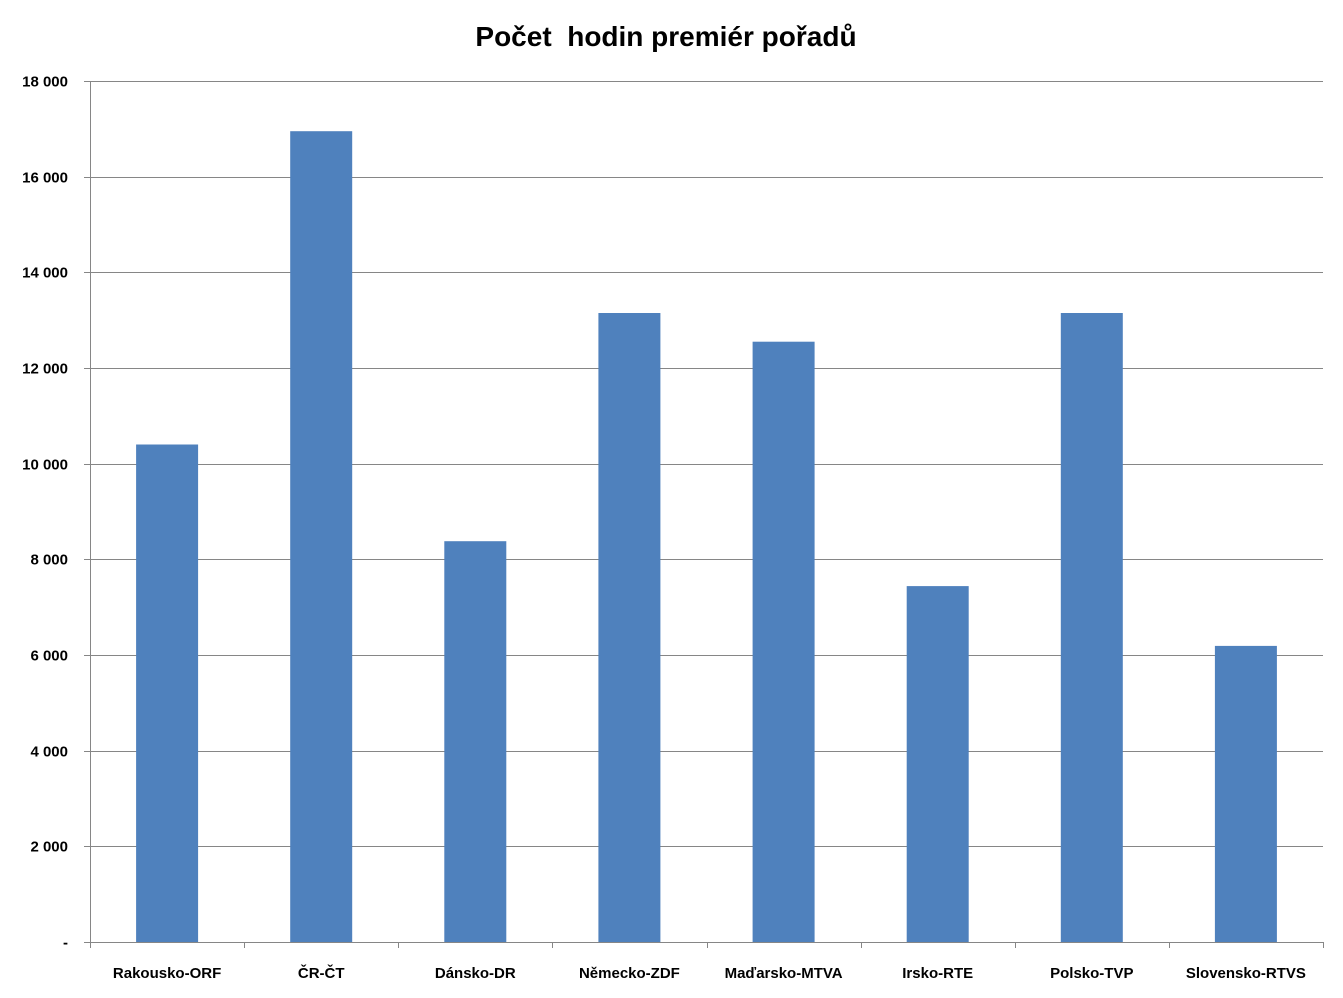  What do you see at coordinates (784, 973) in the screenshot?
I see `x-category-label: Maďarsko-MTVA` at bounding box center [784, 973].